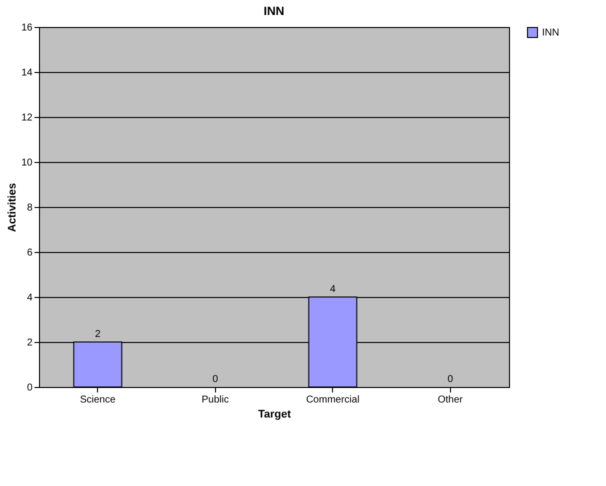  I want to click on chart-title: INN, so click(274, 11).